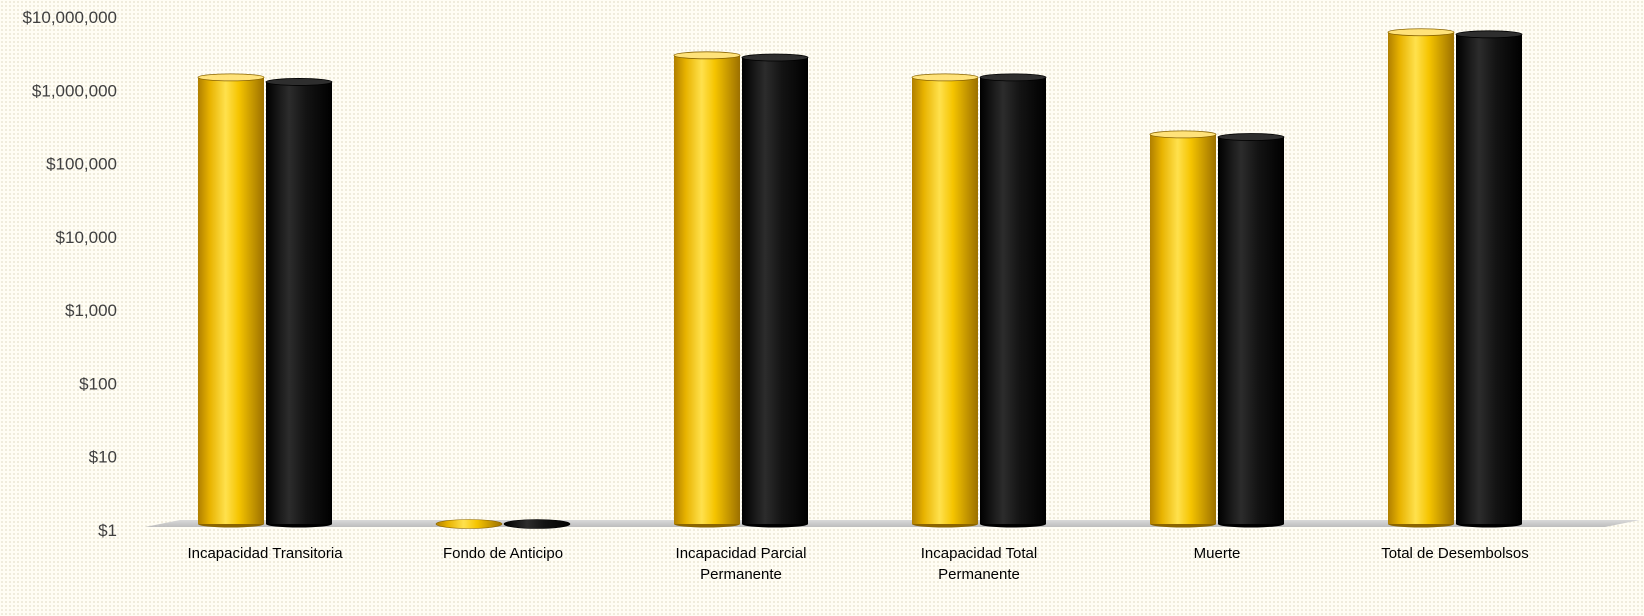 This screenshot has height=616, width=1644. I want to click on y-tick-label: $100,000, so click(81, 164).